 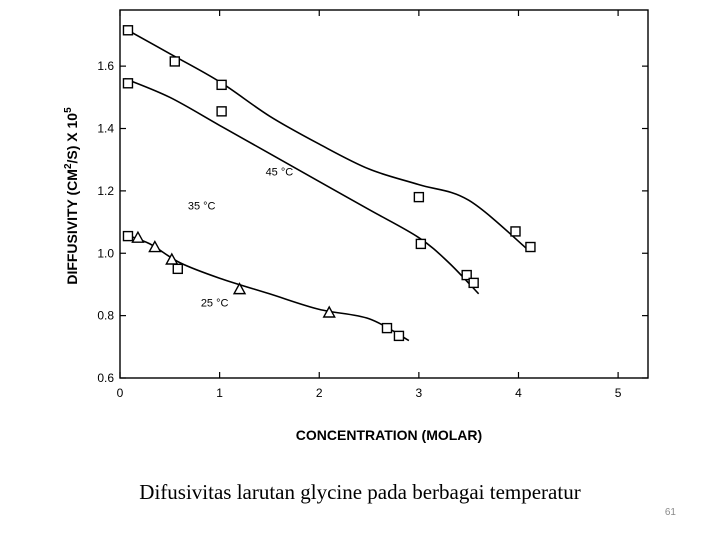 I want to click on y-axis-label-part: 2, so click(x=68, y=166).